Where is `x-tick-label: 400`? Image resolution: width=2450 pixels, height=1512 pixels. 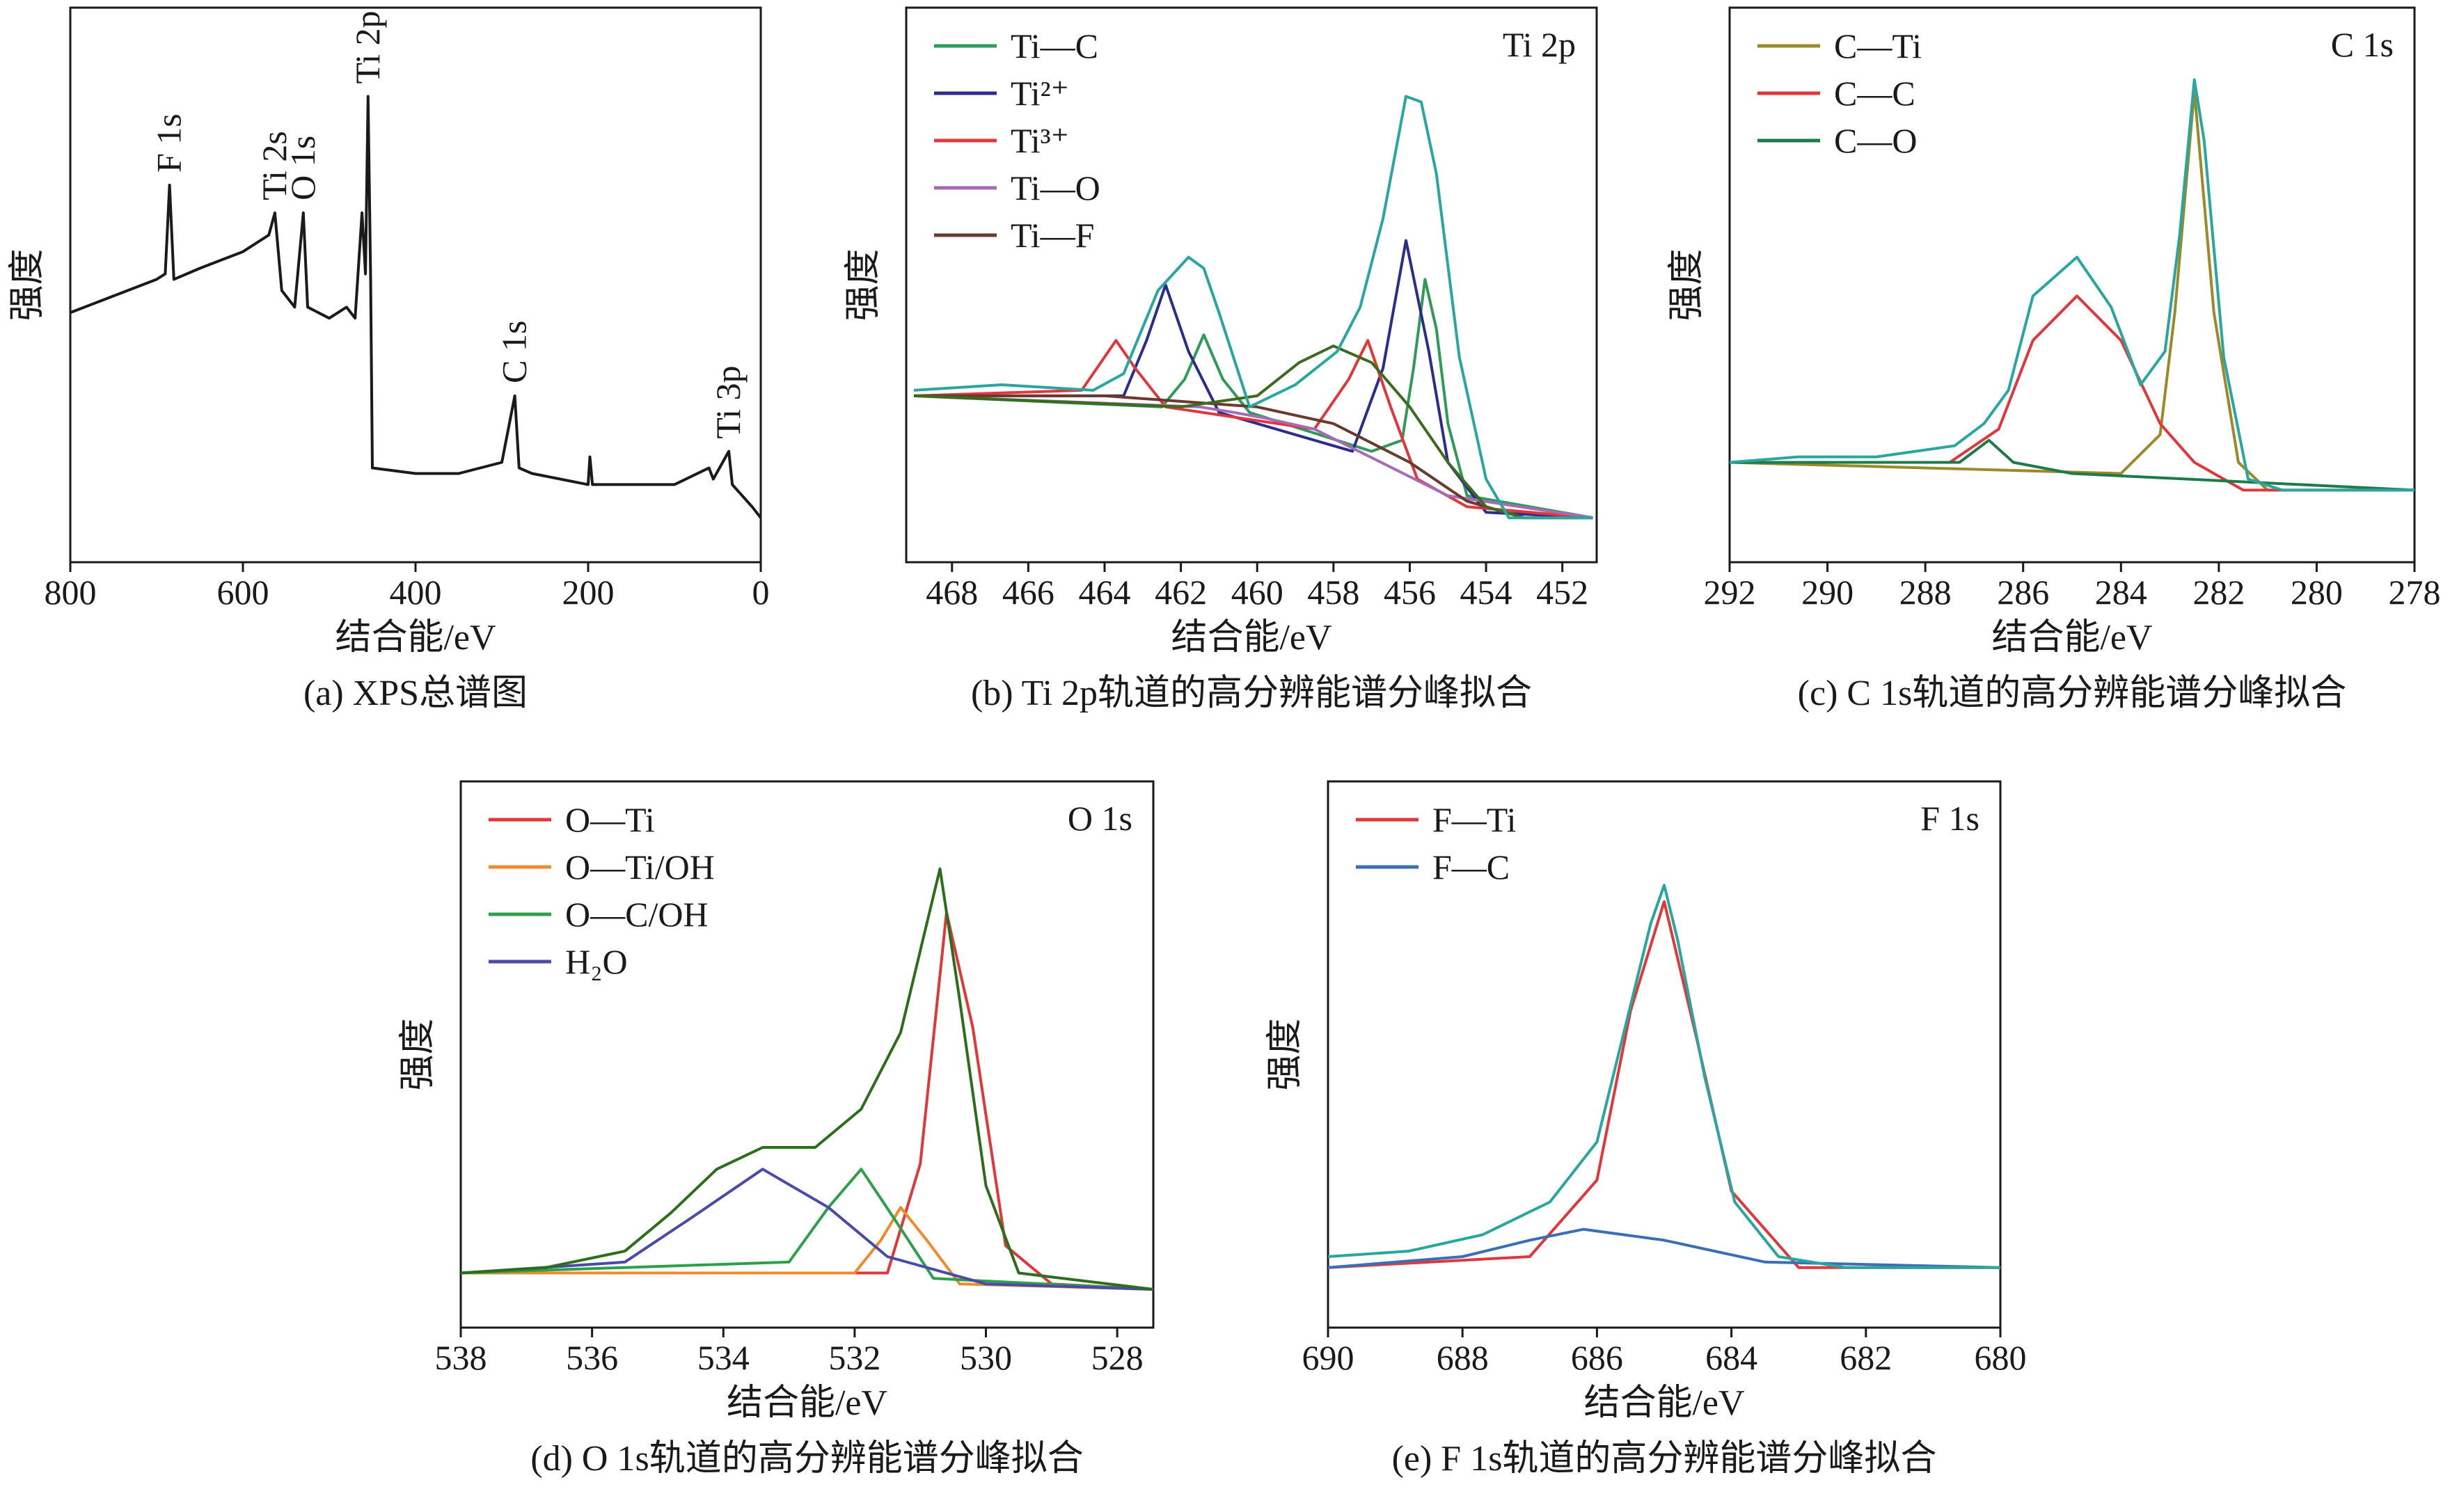 x-tick-label: 400 is located at coordinates (416, 592).